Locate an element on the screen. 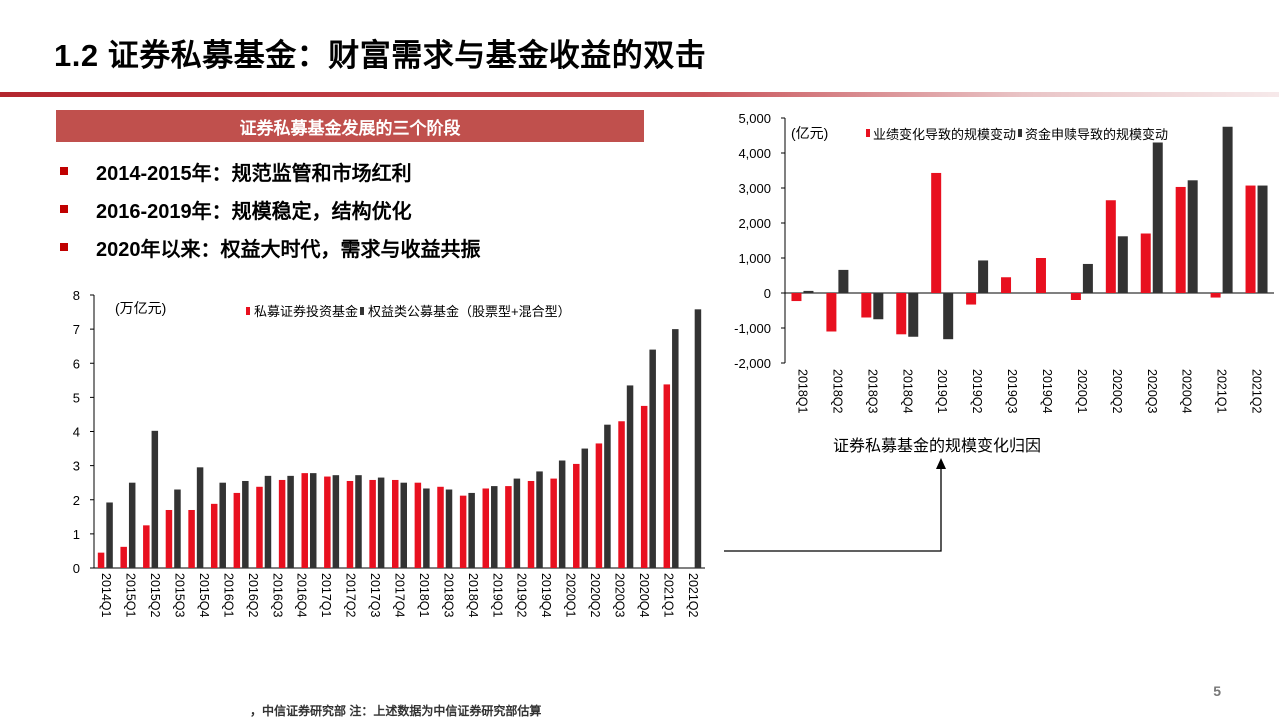 This screenshot has height=719, width=1279. left-x-tick-label: 2017Q1 is located at coordinates (326, 595).